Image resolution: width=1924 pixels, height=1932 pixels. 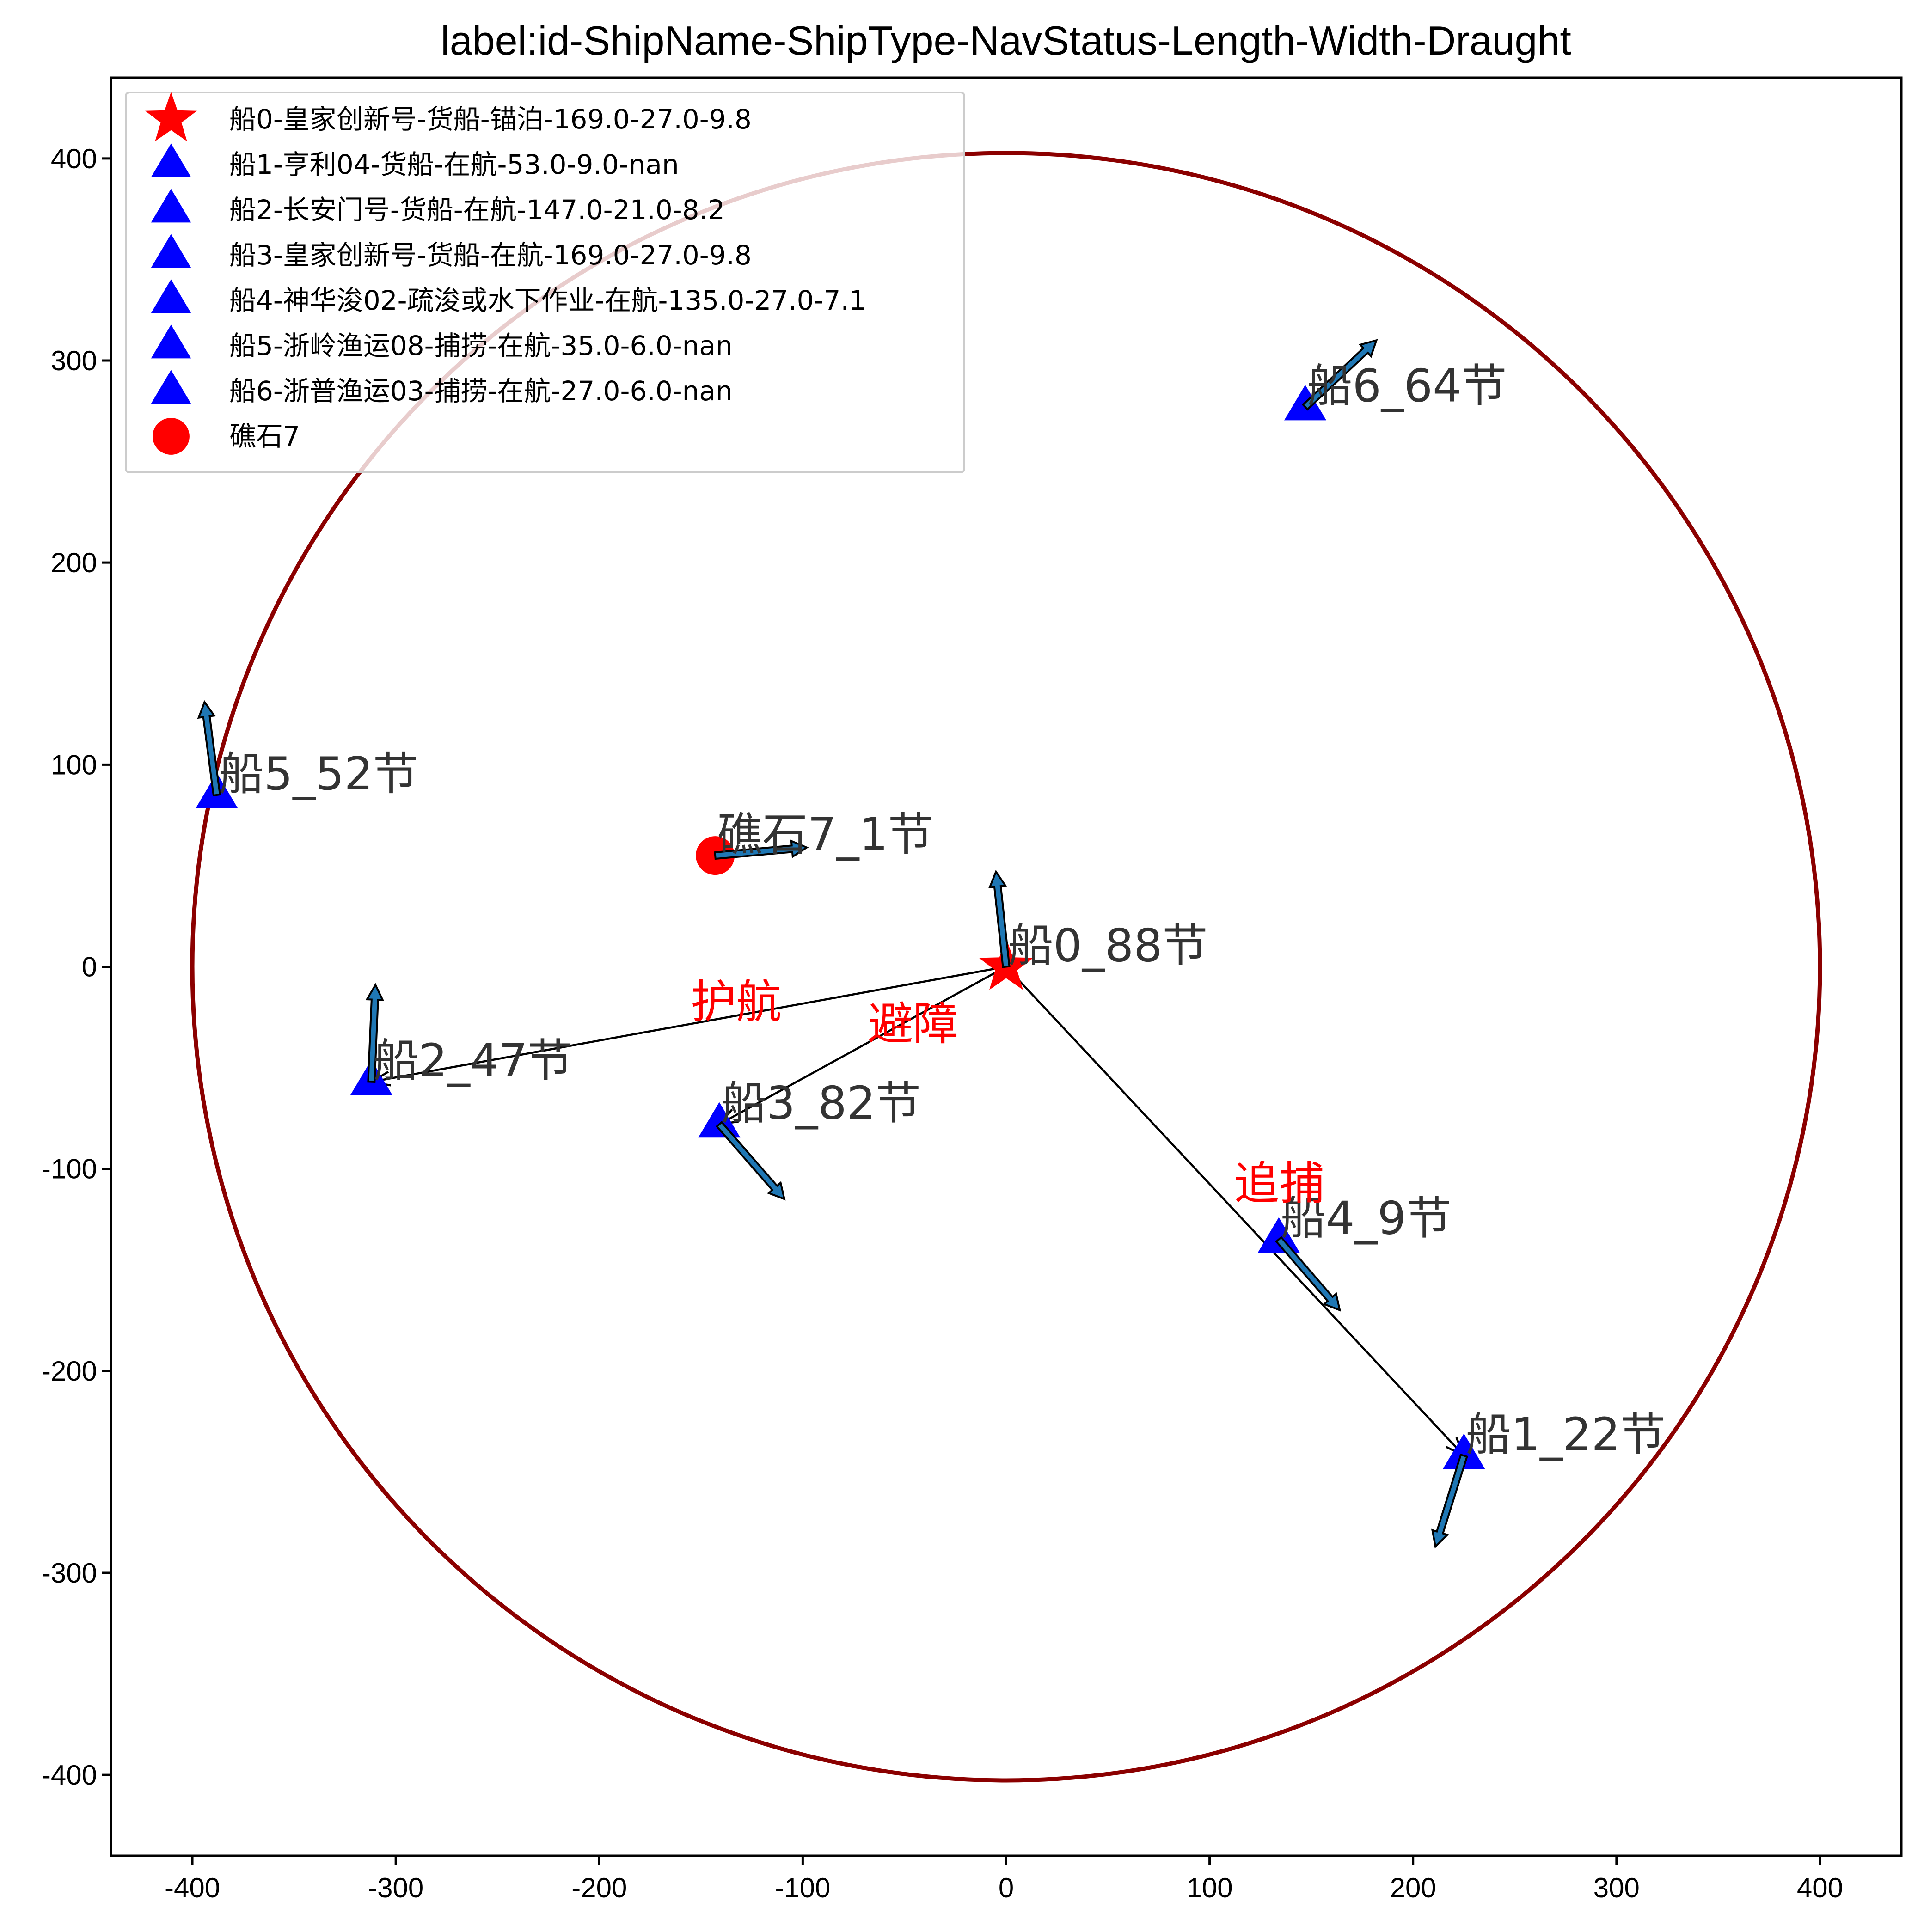 I want to click on y-axis: -400 -300 -200 -100 0 100 200 300 400, so click(x=76, y=967).